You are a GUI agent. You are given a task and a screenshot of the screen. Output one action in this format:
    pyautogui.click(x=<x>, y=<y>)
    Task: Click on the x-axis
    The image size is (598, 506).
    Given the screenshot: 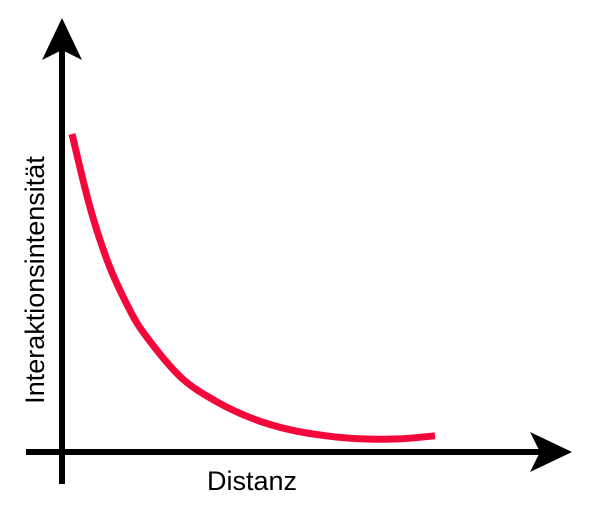 What is the action you would take?
    pyautogui.click(x=299, y=452)
    